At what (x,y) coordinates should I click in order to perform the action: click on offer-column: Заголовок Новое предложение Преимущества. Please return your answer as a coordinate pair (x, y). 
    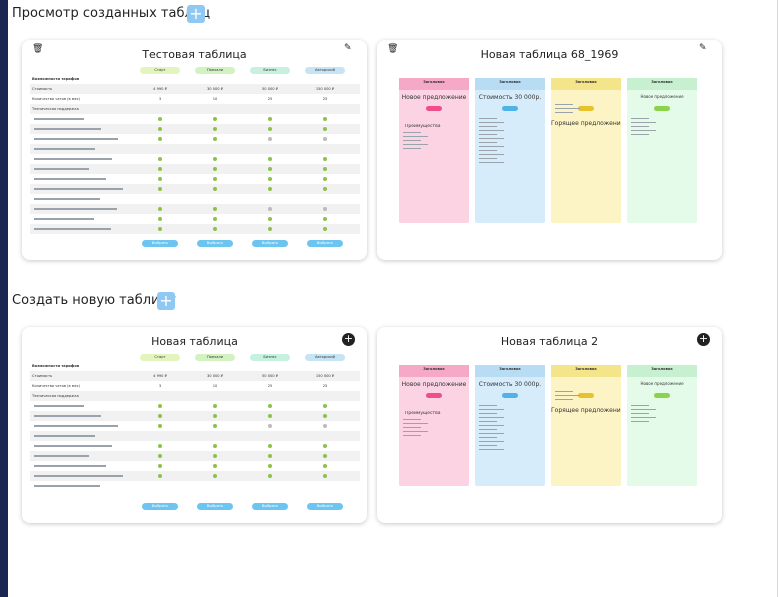
    Looking at the image, I should click on (434, 150).